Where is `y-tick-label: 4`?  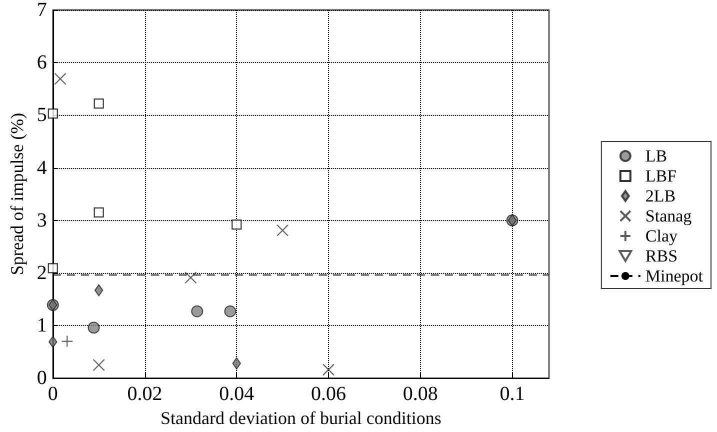
y-tick-label: 4 is located at coordinates (41, 167).